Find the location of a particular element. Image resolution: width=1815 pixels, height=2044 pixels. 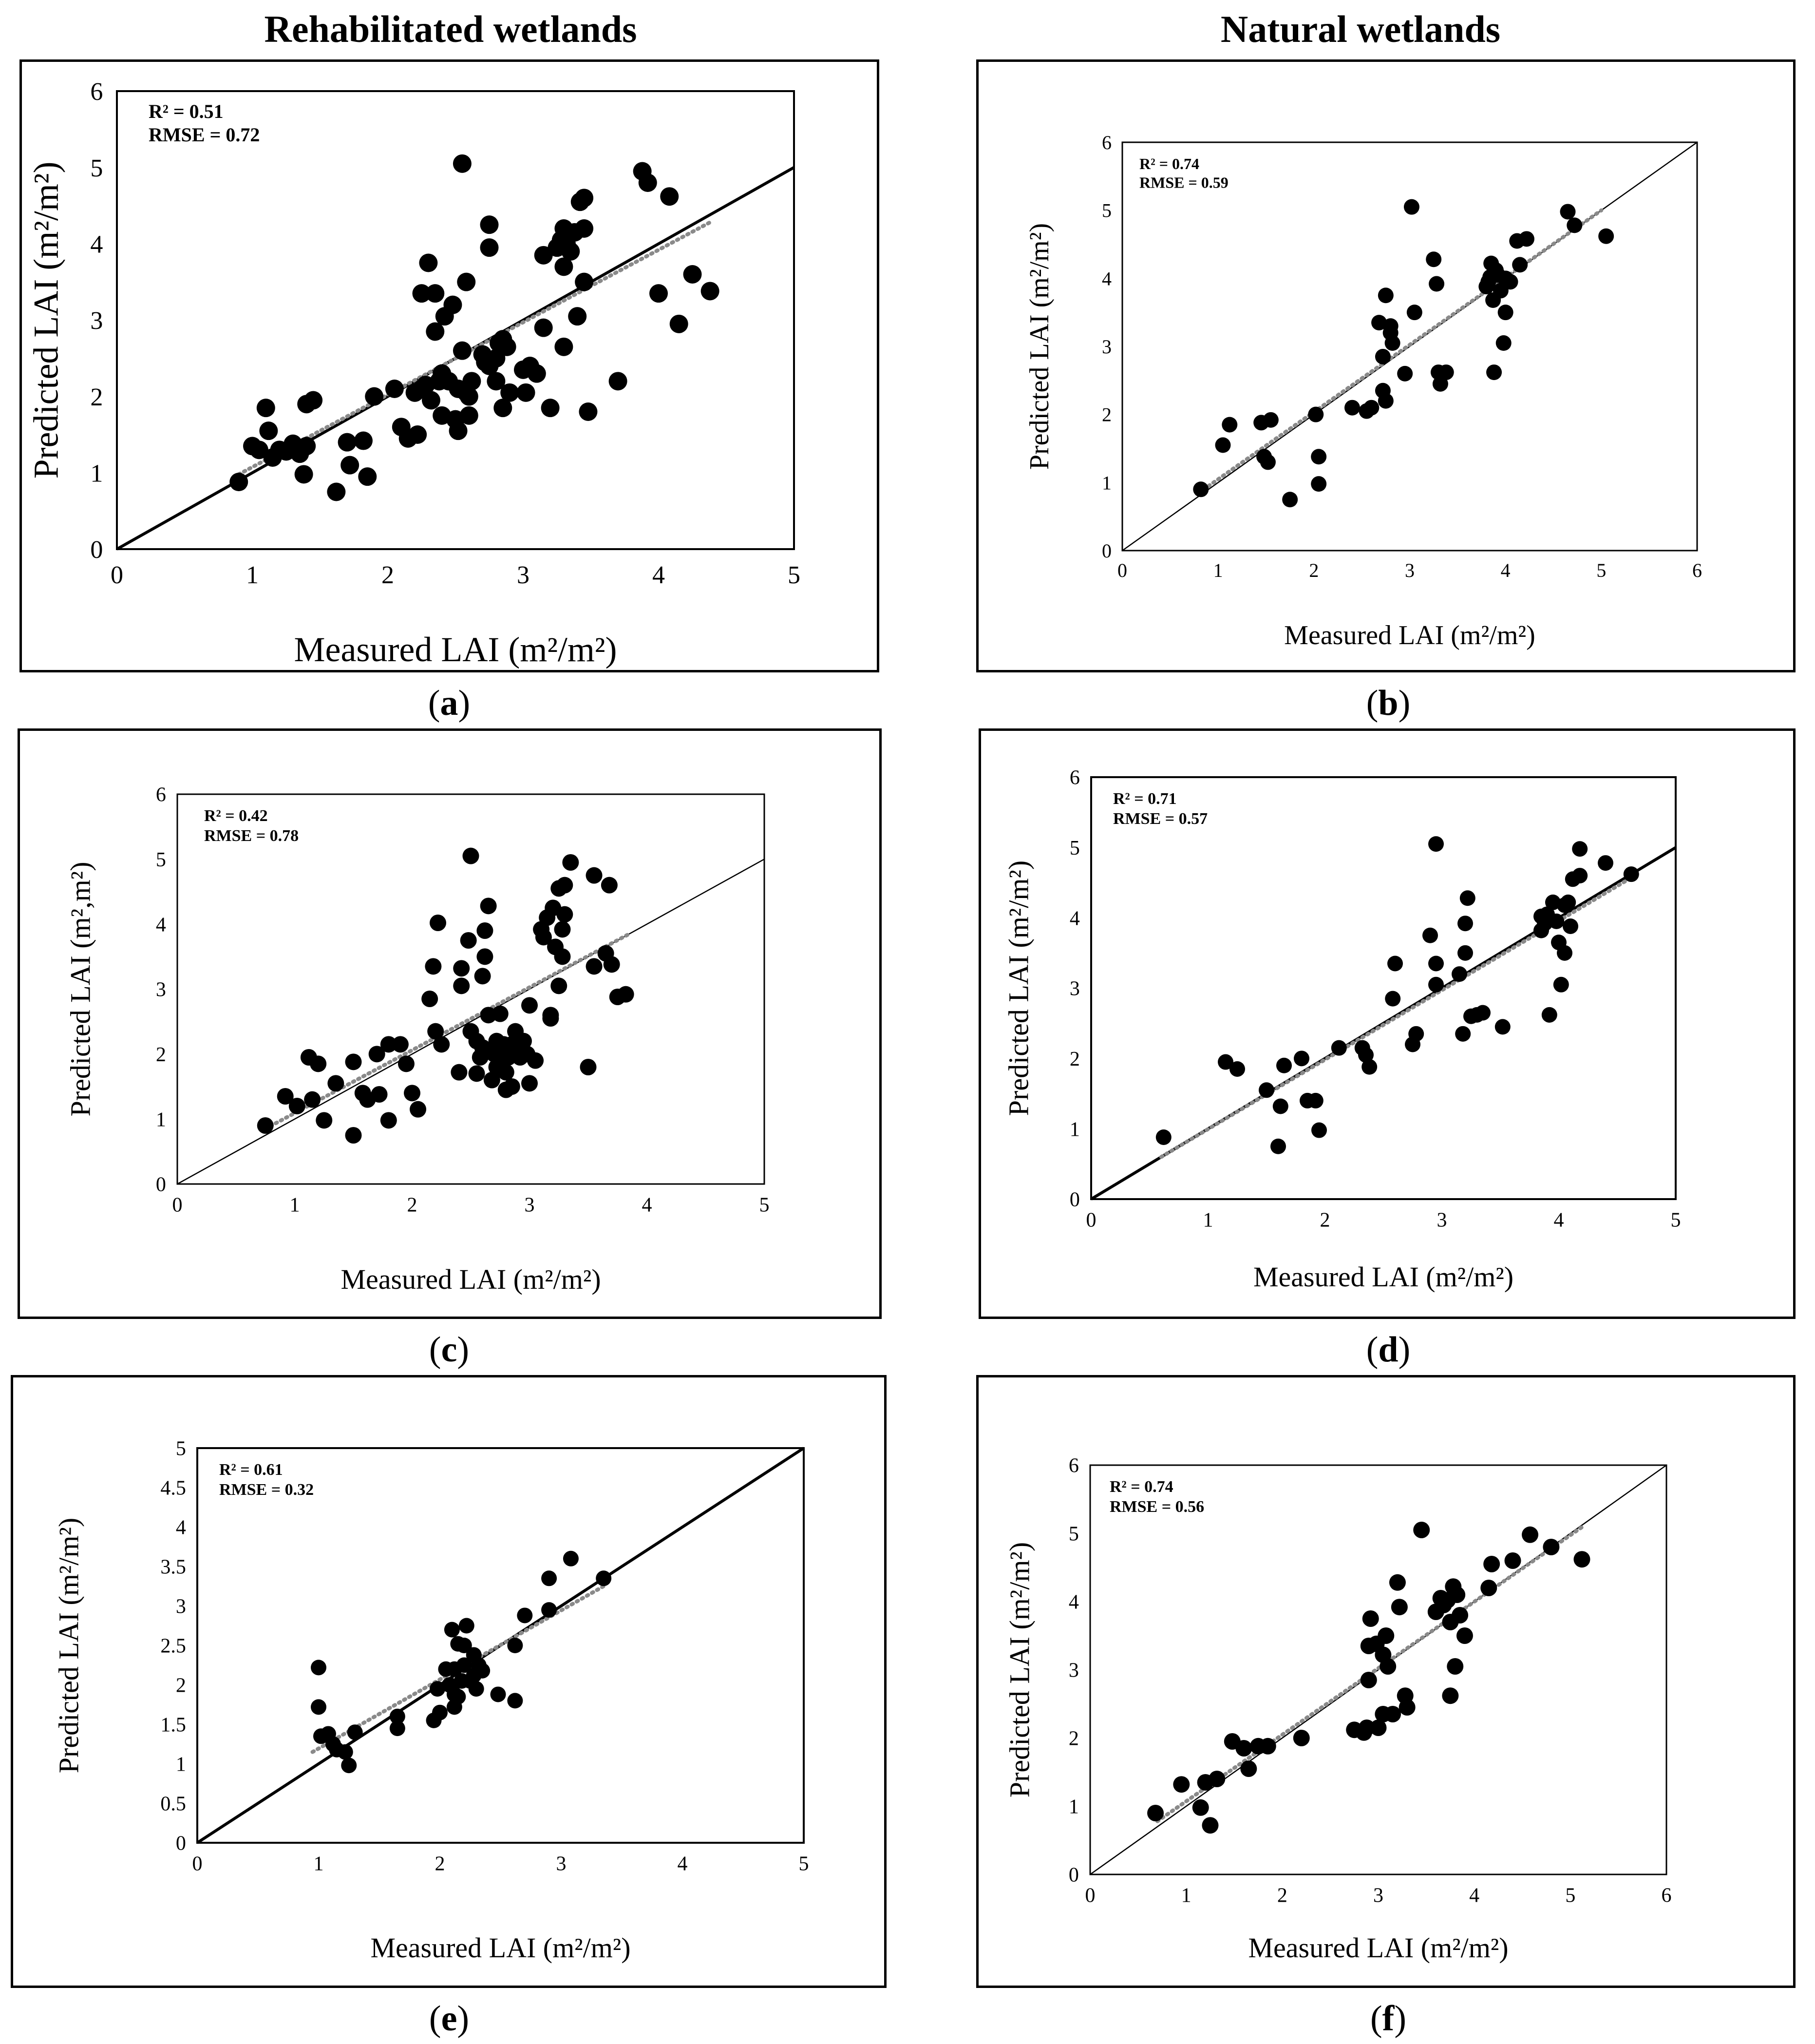

y-tick-label-a-1: 1 is located at coordinates (97, 474).